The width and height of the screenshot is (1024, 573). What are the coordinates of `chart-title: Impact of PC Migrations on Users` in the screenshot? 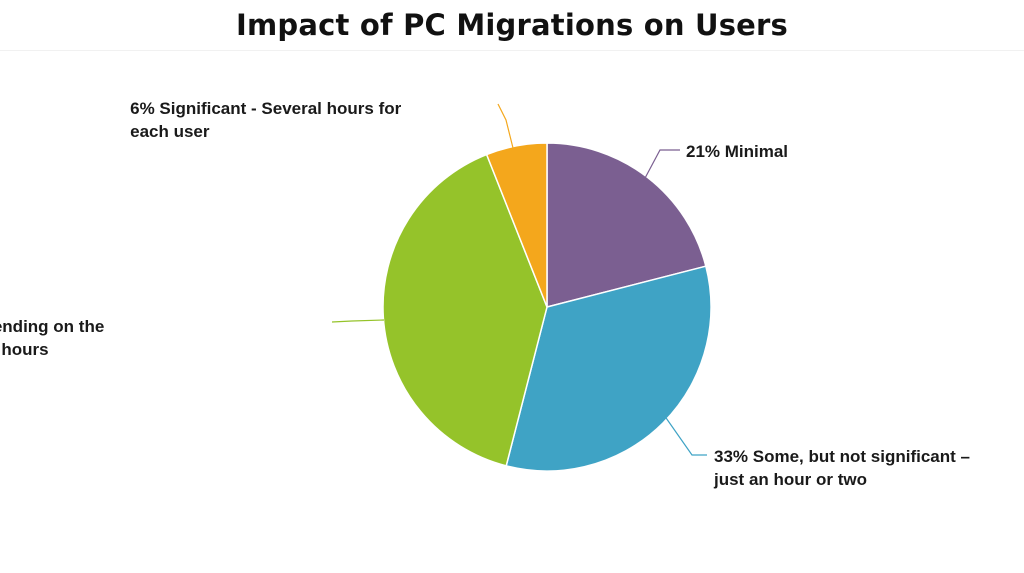 It's located at (512, 25).